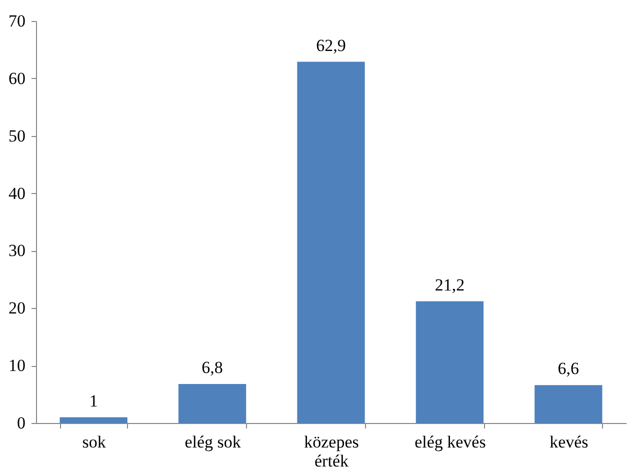  Describe the element at coordinates (93, 400) in the screenshot. I see `data-label: 1` at that location.